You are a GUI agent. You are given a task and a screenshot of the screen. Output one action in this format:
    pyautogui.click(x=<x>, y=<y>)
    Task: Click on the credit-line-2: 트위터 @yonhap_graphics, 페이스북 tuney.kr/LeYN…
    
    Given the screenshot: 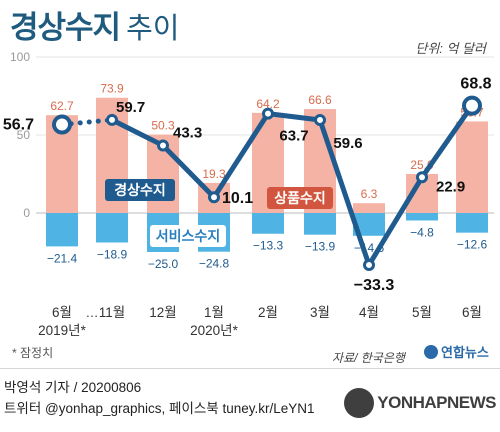 What is the action you would take?
    pyautogui.click(x=159, y=408)
    